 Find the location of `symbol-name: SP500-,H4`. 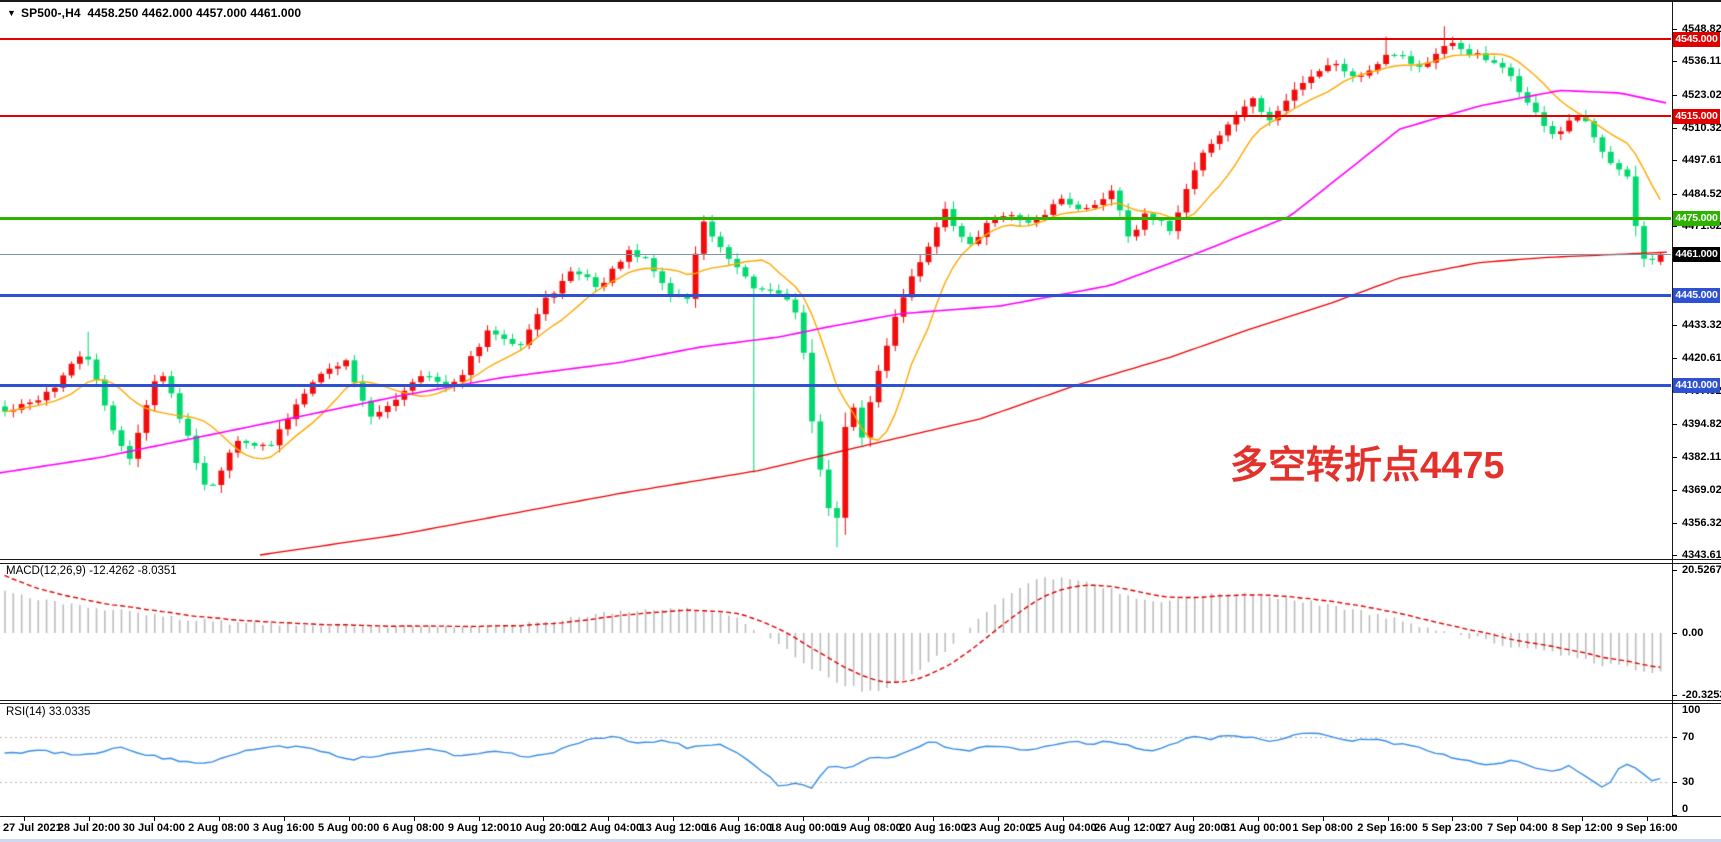

symbol-name: SP500-,H4 is located at coordinates (51, 13).